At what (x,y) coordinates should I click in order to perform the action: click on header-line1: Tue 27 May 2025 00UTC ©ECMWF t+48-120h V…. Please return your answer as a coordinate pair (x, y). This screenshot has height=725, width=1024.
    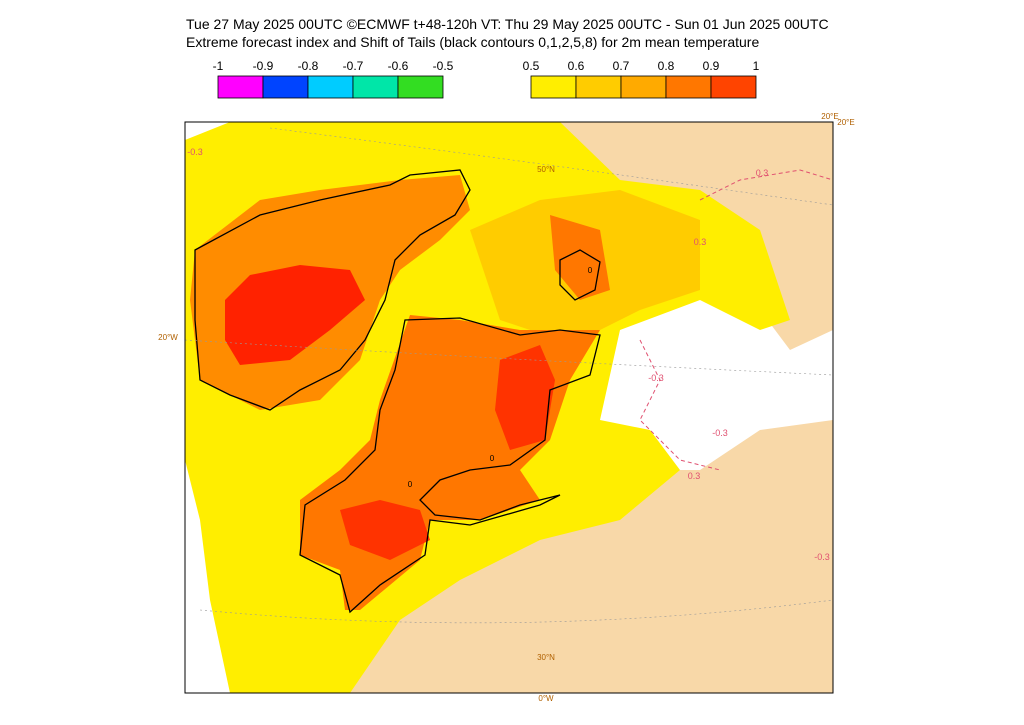
    Looking at the image, I should click on (507, 24).